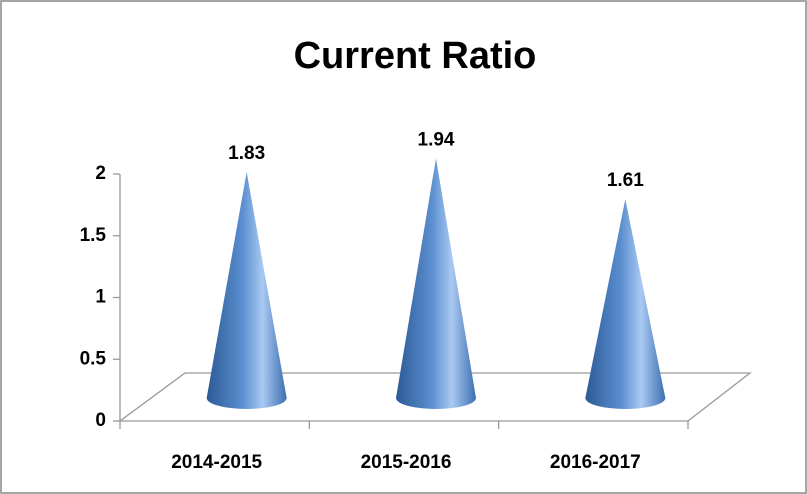 The image size is (807, 494). What do you see at coordinates (100, 297) in the screenshot?
I see `y-tick-label: 1` at bounding box center [100, 297].